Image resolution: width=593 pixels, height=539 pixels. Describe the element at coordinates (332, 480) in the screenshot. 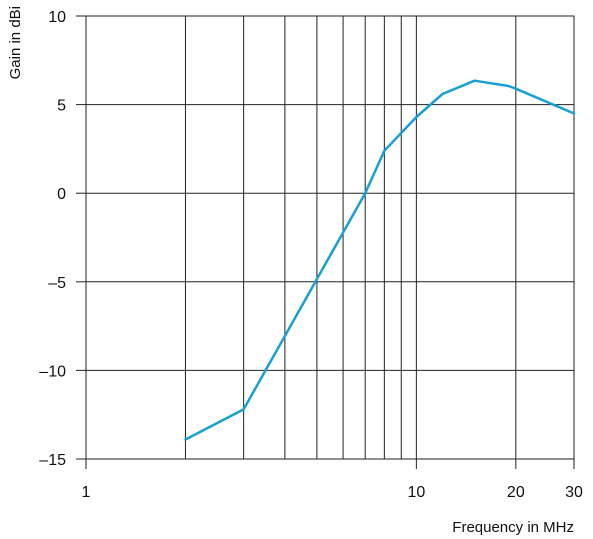

I see `x-tick-labels: 1 10 20 30` at that location.